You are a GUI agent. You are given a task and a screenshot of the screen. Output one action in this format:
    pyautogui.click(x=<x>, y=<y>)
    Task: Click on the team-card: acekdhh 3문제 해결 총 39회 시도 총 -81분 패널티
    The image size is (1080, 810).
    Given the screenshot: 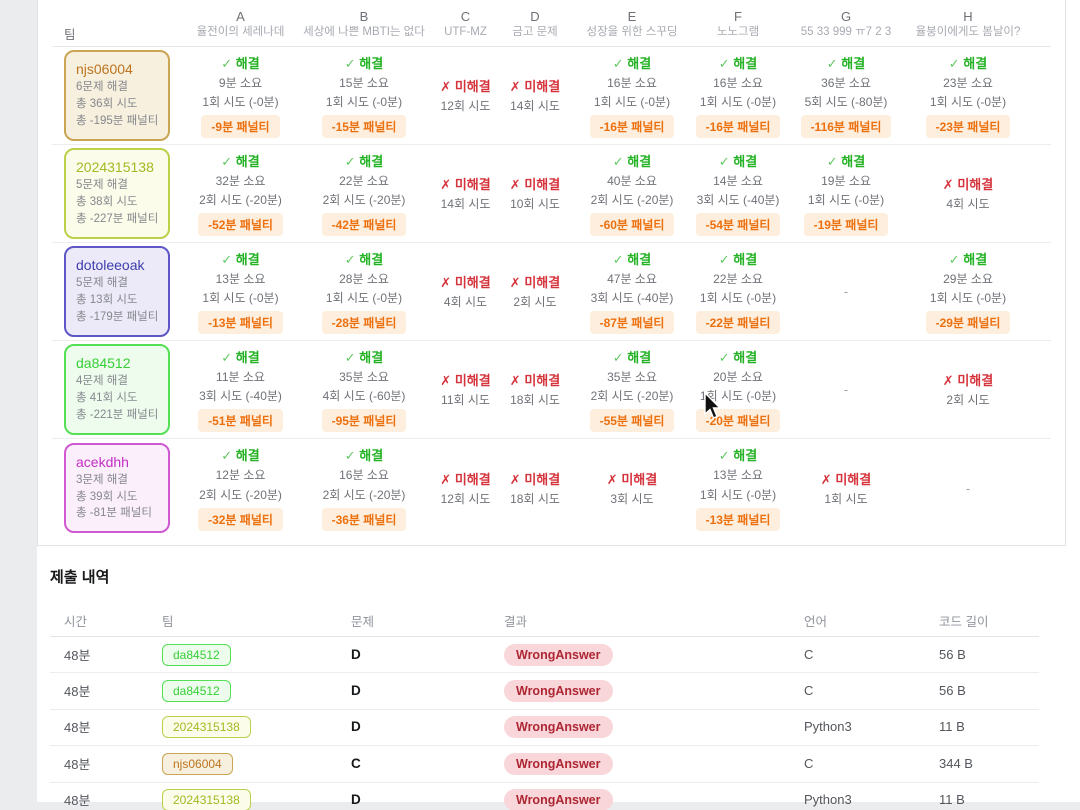 What is the action you would take?
    pyautogui.click(x=117, y=487)
    